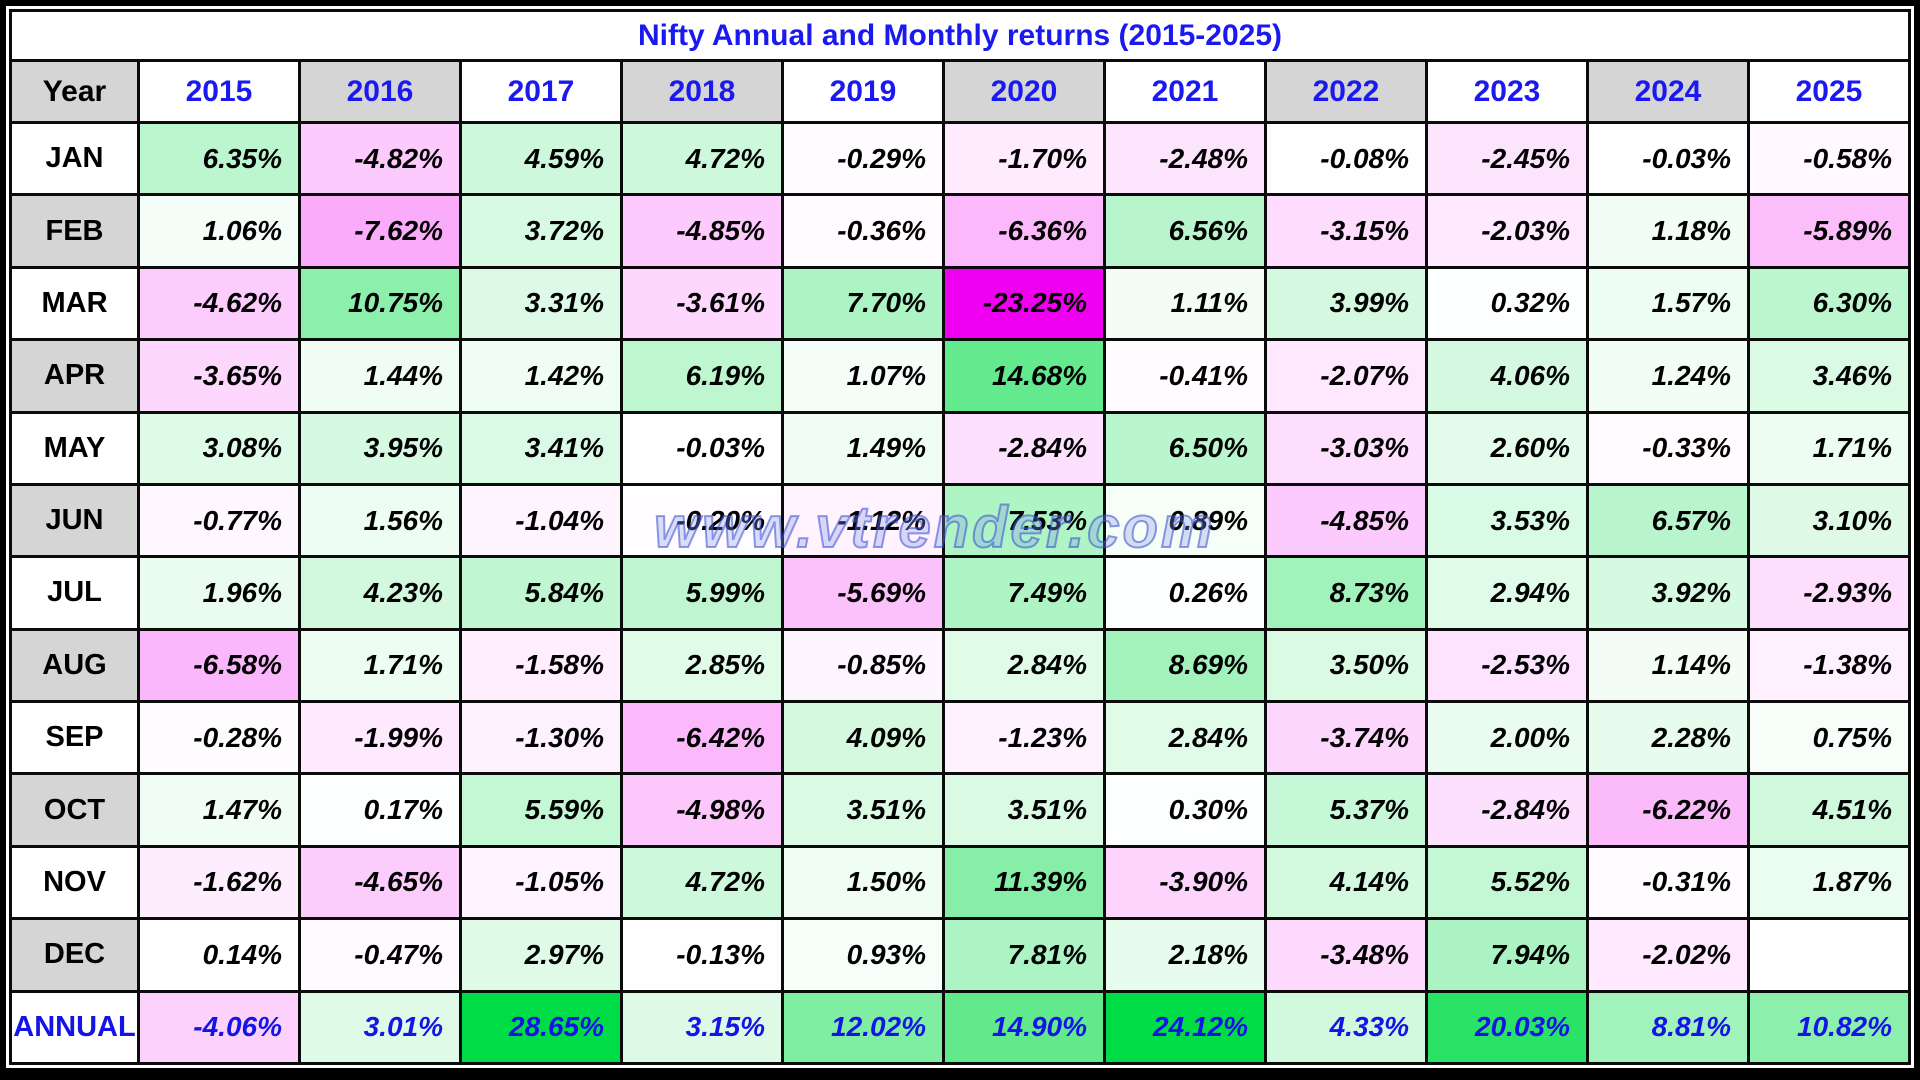 The image size is (1920, 1080). Describe the element at coordinates (219, 303) in the screenshot. I see `return-cell: -4.62%` at that location.